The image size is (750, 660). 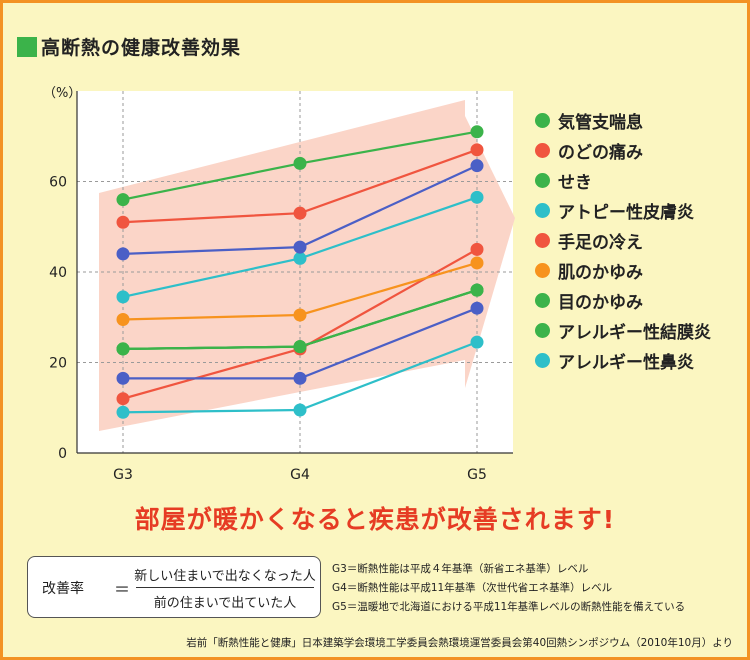 I want to click on y-tick-label: 40, so click(x=58, y=273).